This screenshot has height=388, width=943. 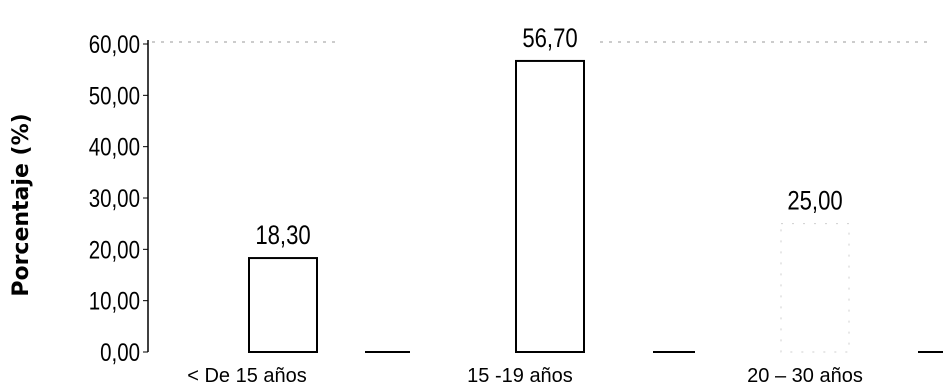 I want to click on y-tick-label: 20,00, so click(x=114, y=249).